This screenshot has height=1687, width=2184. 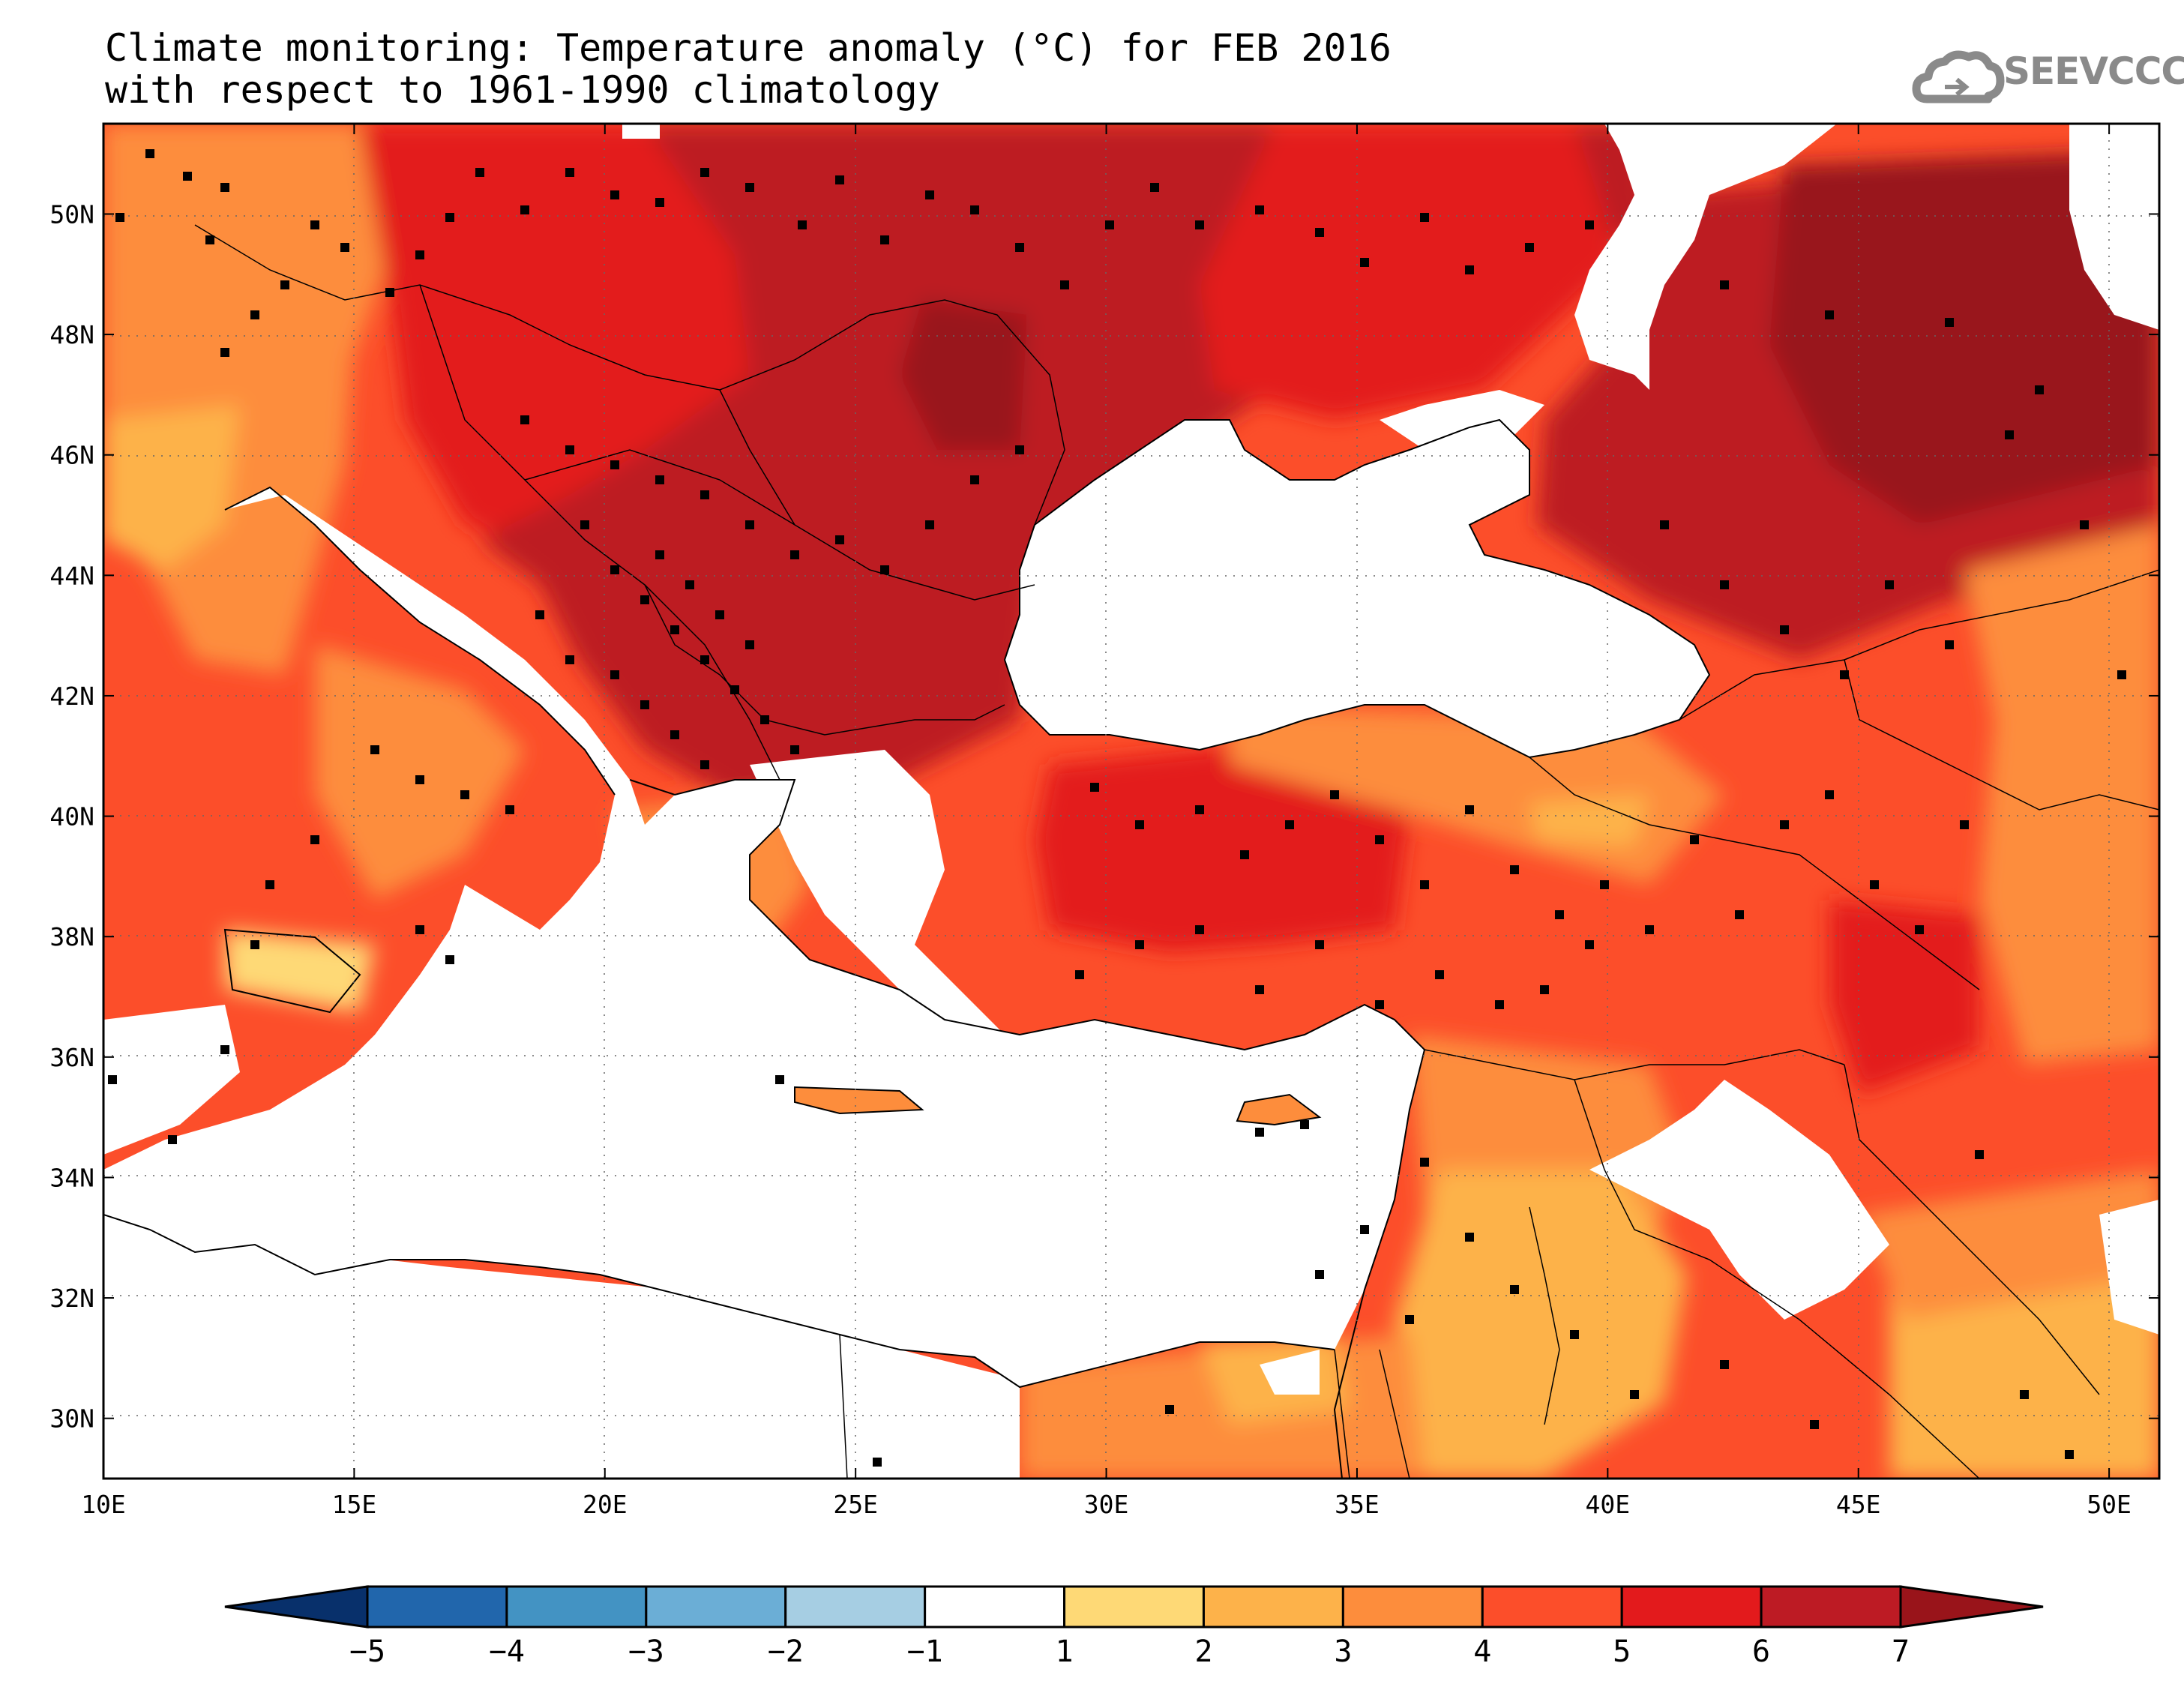 What do you see at coordinates (71, 214) in the screenshot?
I see `lat-tick-label: 50N` at bounding box center [71, 214].